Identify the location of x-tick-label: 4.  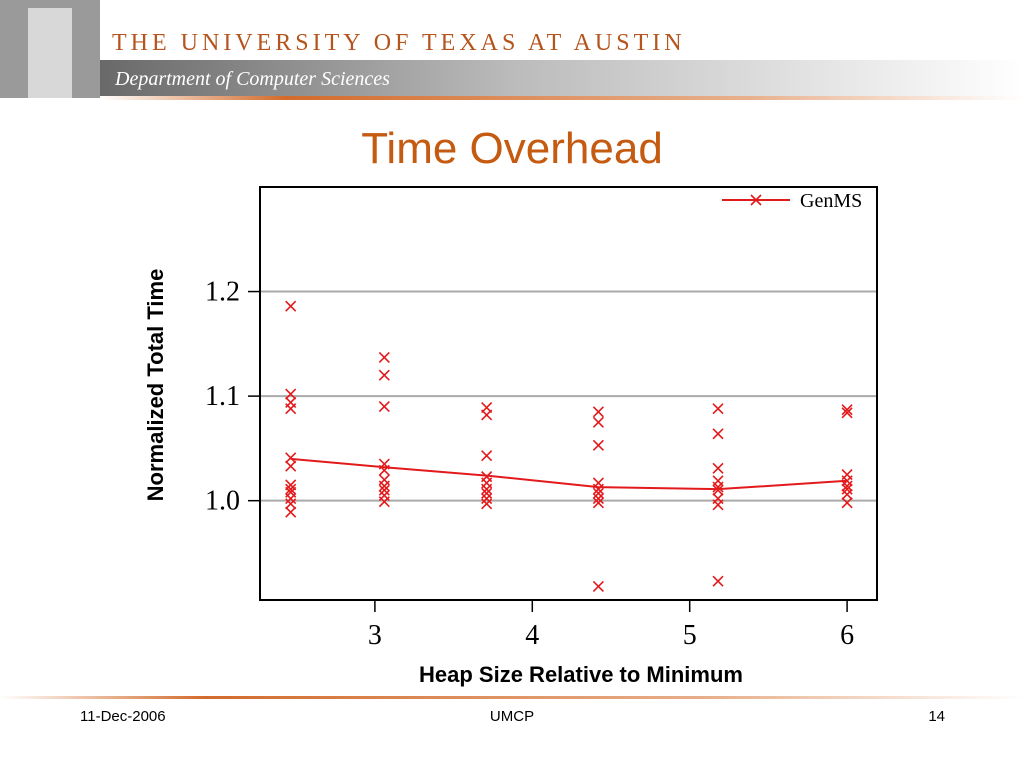
(532, 635).